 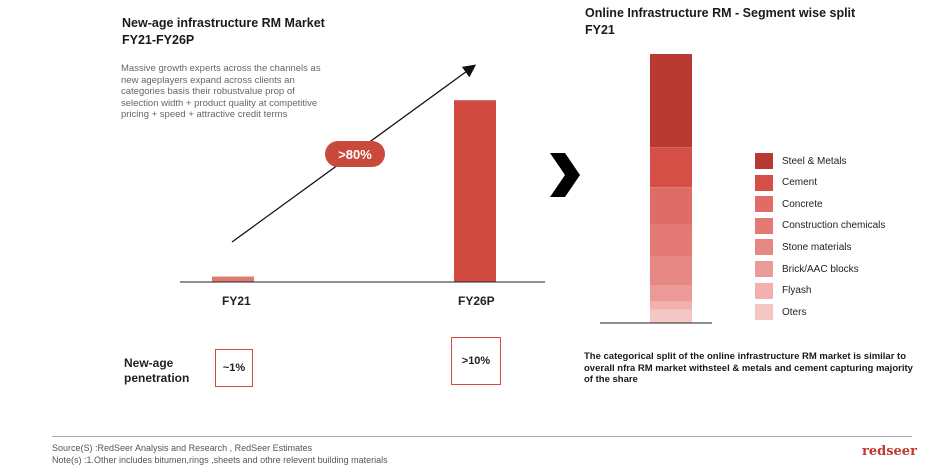 I want to click on segment-construction-chemicals, so click(x=671, y=240).